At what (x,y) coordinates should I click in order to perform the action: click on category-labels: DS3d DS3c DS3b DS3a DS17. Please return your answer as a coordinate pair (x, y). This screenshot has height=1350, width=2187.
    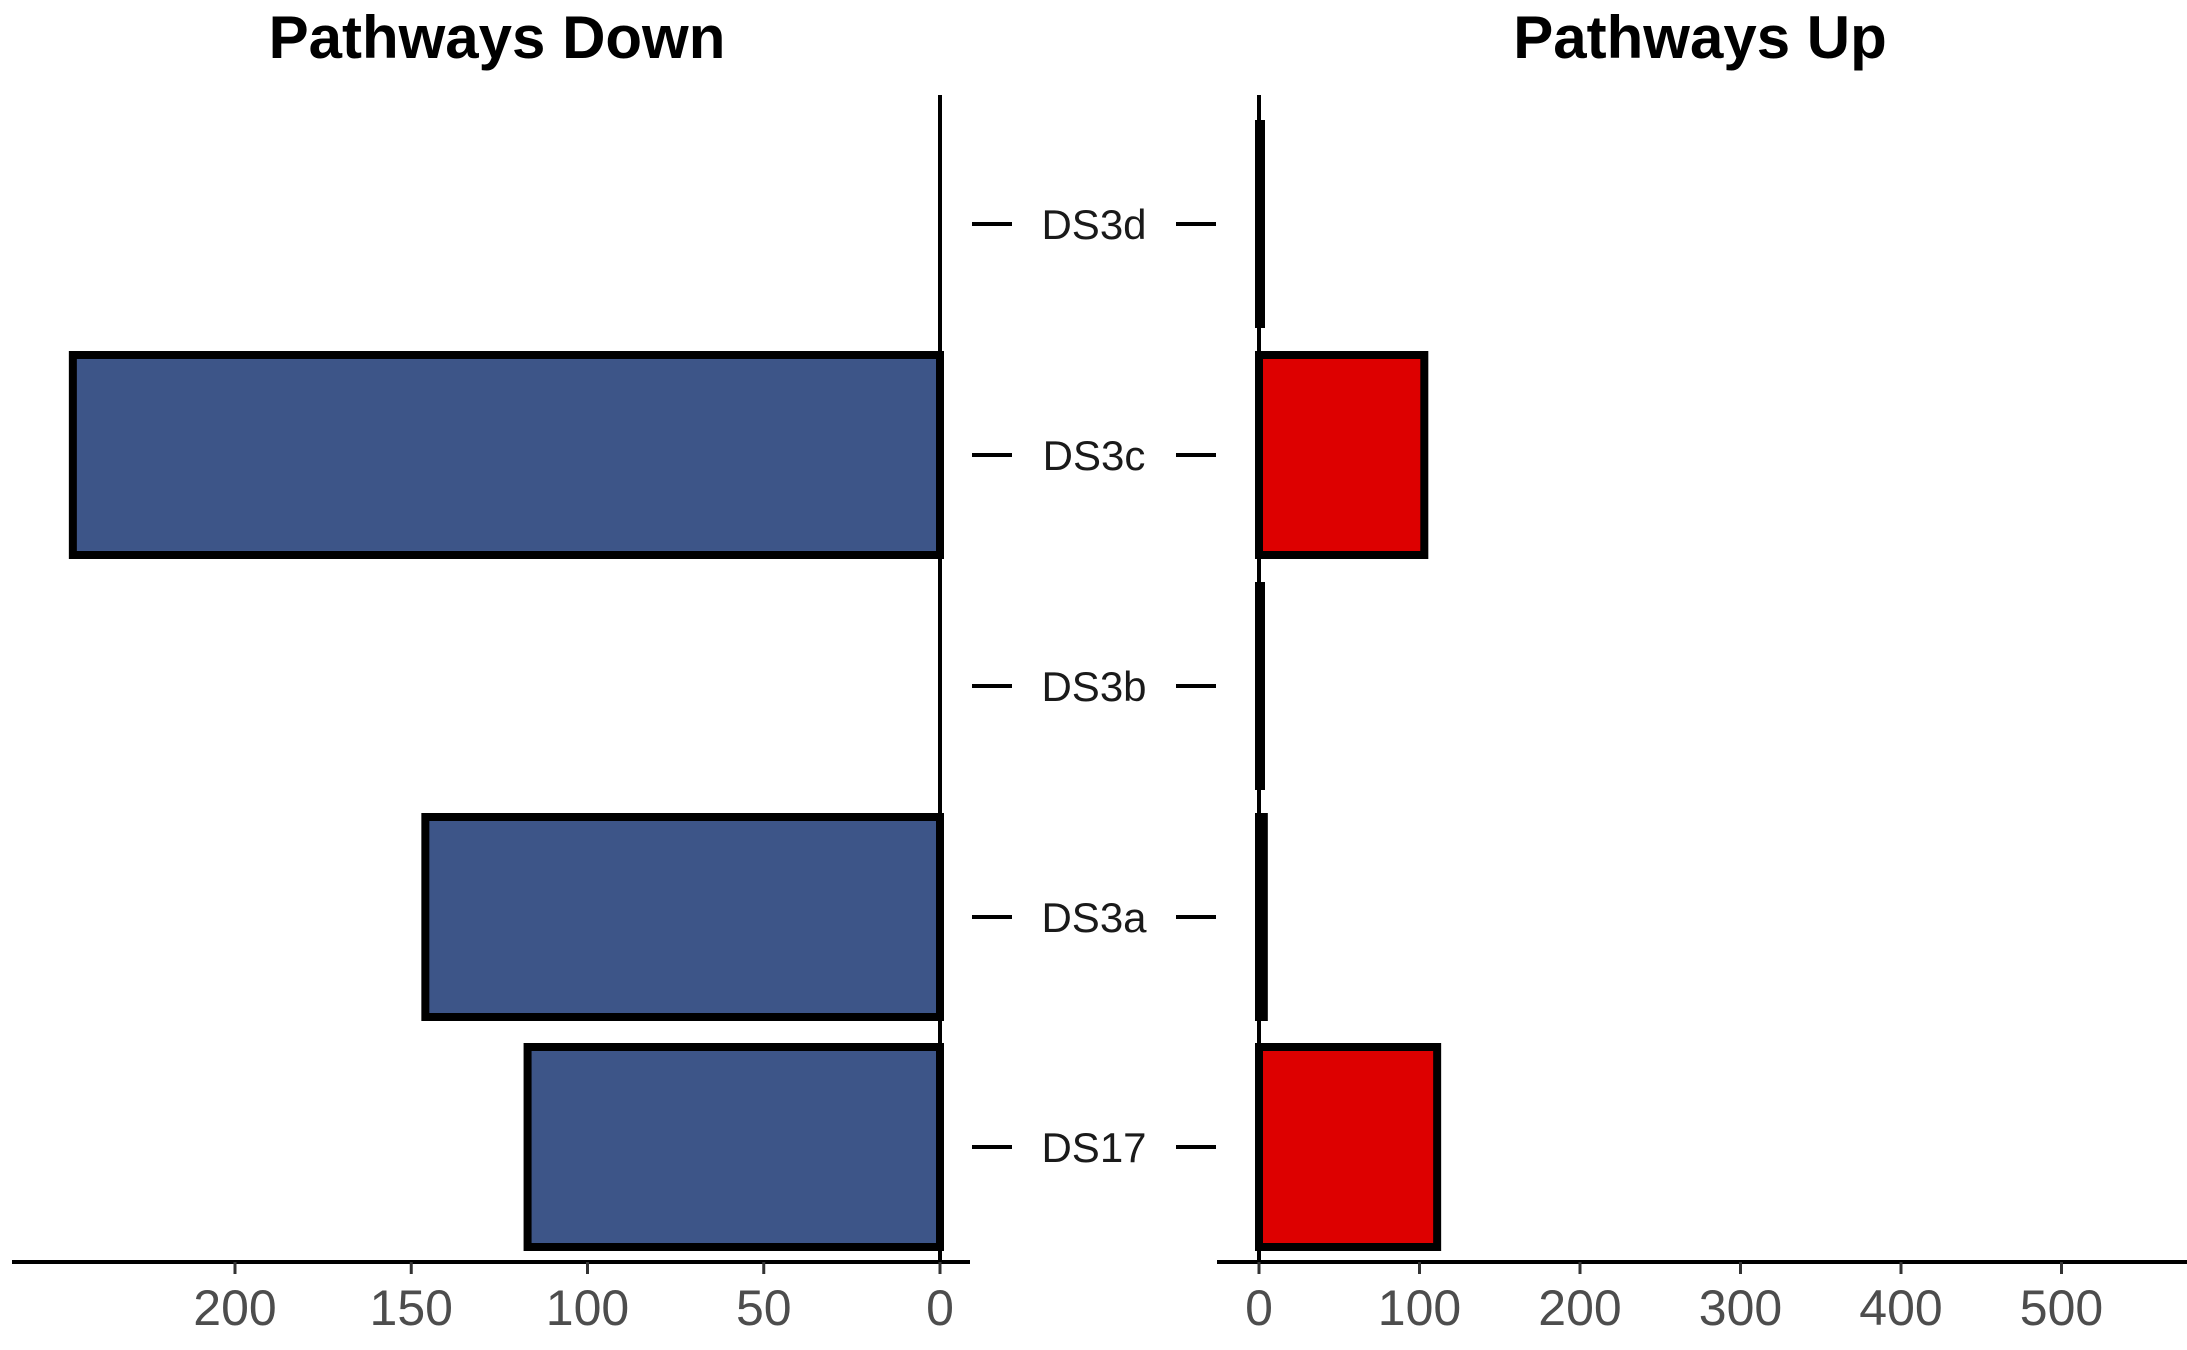
    Looking at the image, I should click on (1094, 686).